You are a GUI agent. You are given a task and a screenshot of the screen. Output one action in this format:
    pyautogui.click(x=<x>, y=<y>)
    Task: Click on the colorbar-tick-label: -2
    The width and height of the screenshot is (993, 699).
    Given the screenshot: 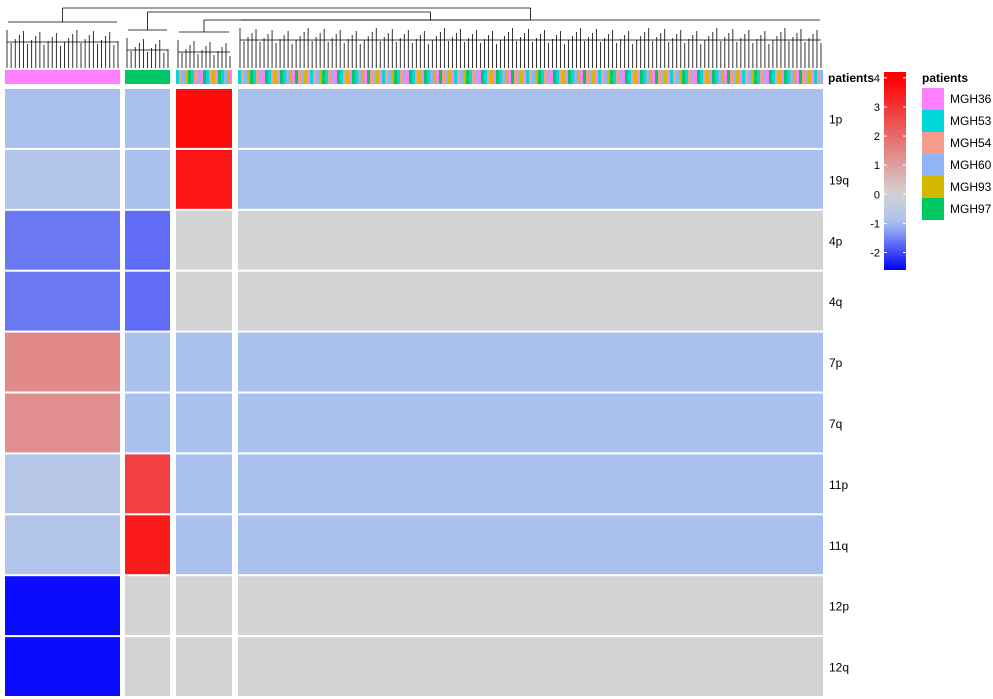 What is the action you would take?
    pyautogui.click(x=875, y=254)
    